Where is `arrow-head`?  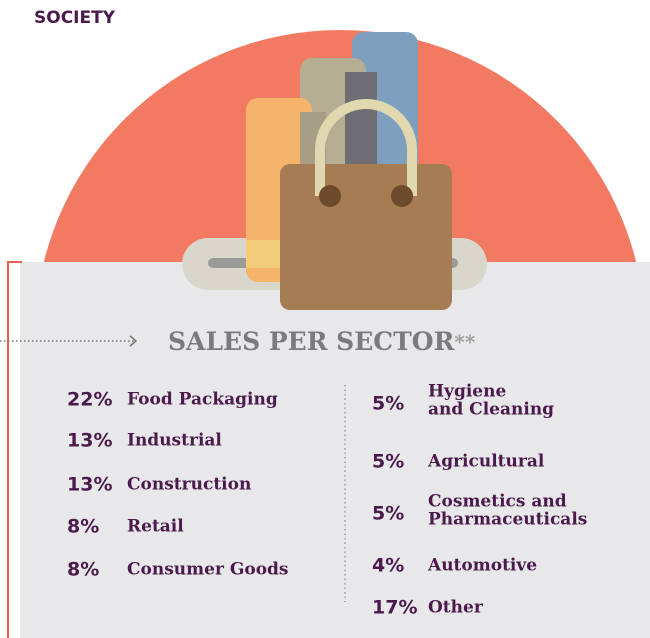
arrow-head is located at coordinates (133, 341).